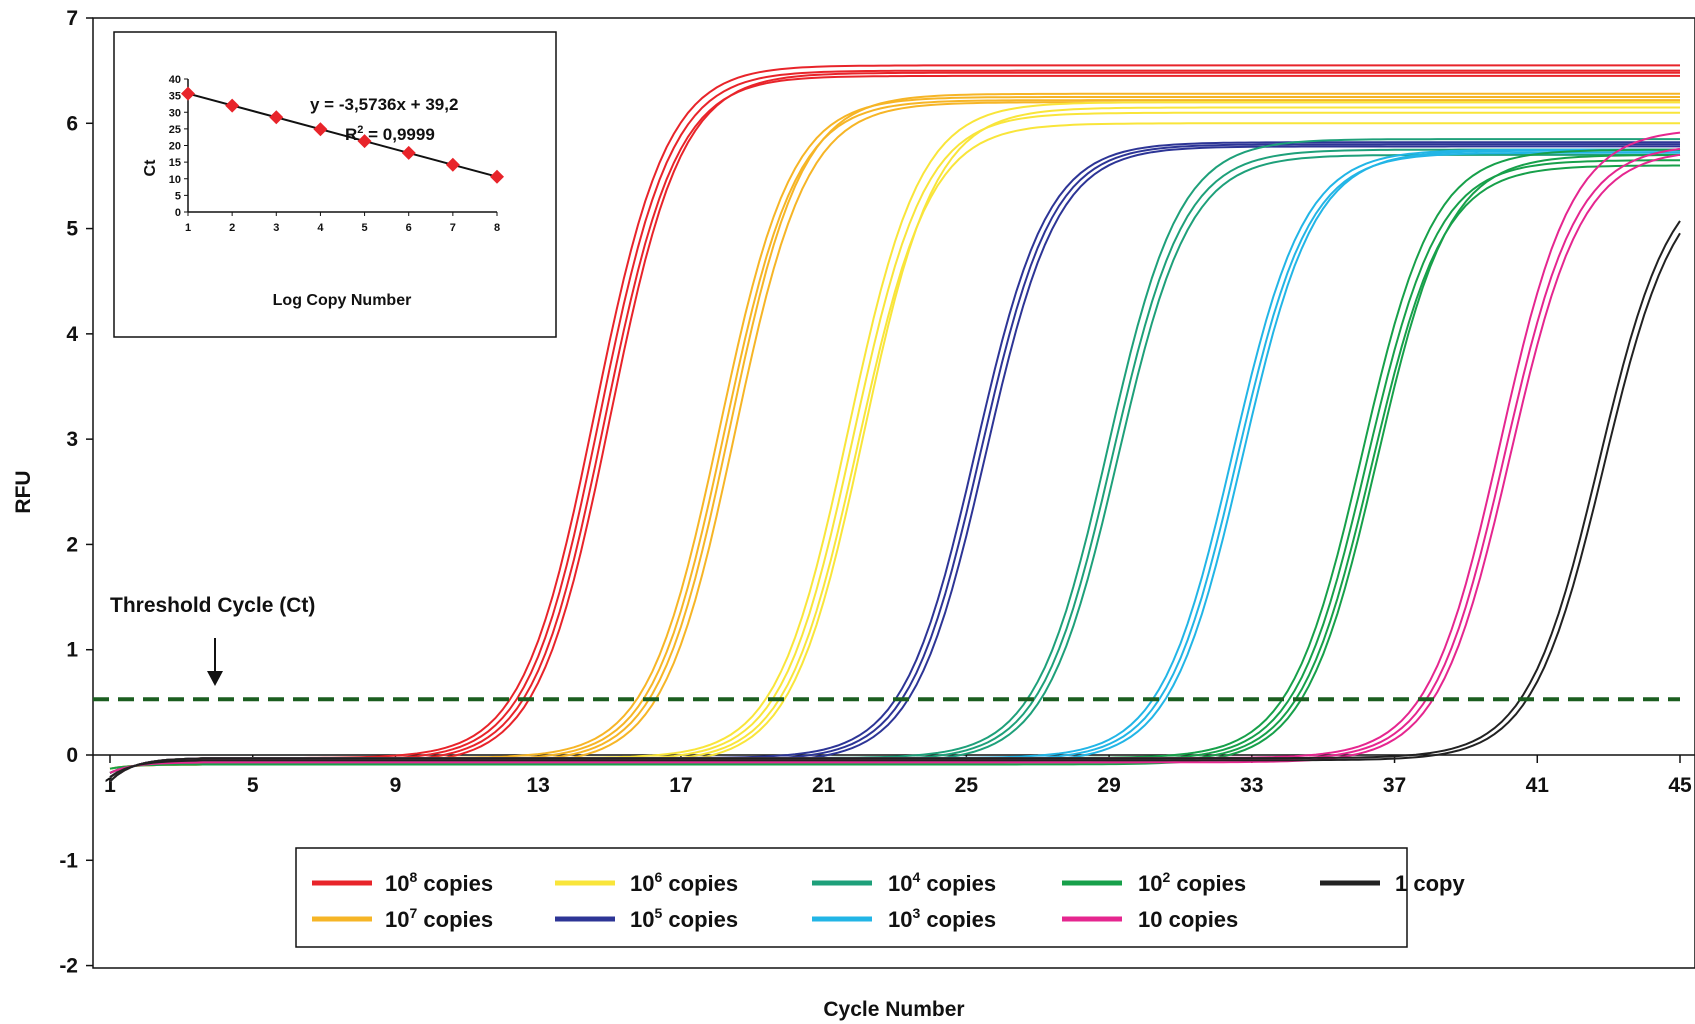 The width and height of the screenshot is (1695, 1024). Describe the element at coordinates (497, 228) in the screenshot. I see `inset-x-tick-label: 8` at that location.